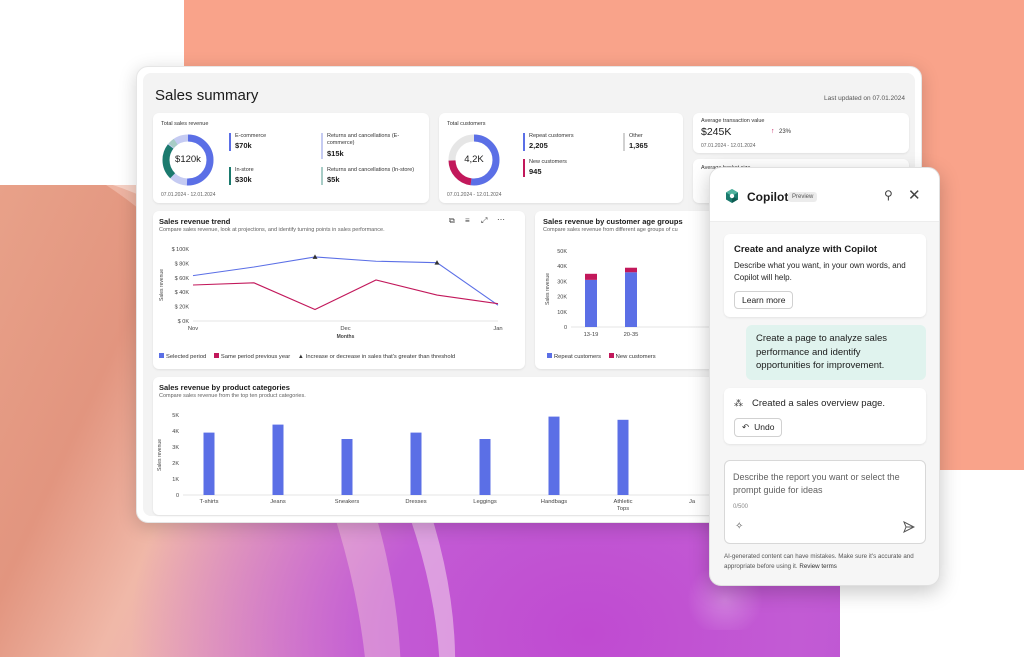 The width and height of the screenshot is (1024, 657). I want to click on copilot-header: Copilot Preview ⚲ ✕, so click(824, 195).